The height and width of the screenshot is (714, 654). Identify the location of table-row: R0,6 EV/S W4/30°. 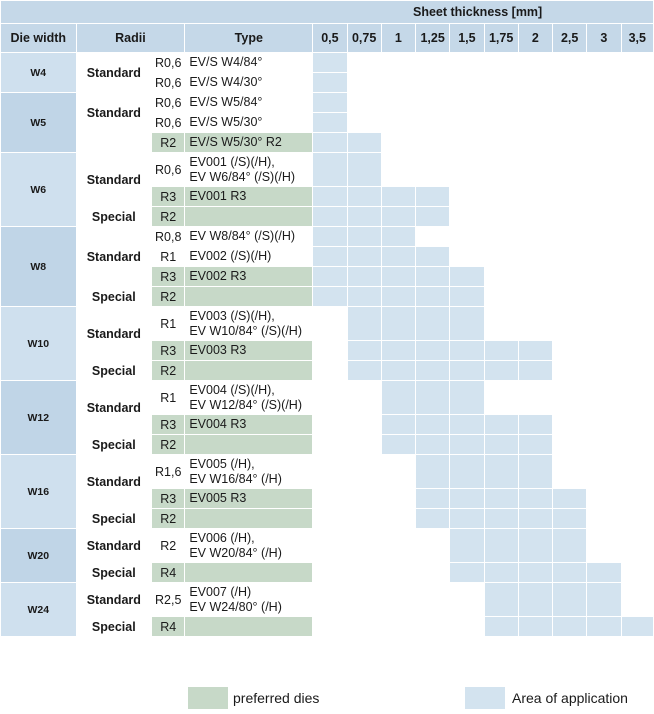
(327, 82).